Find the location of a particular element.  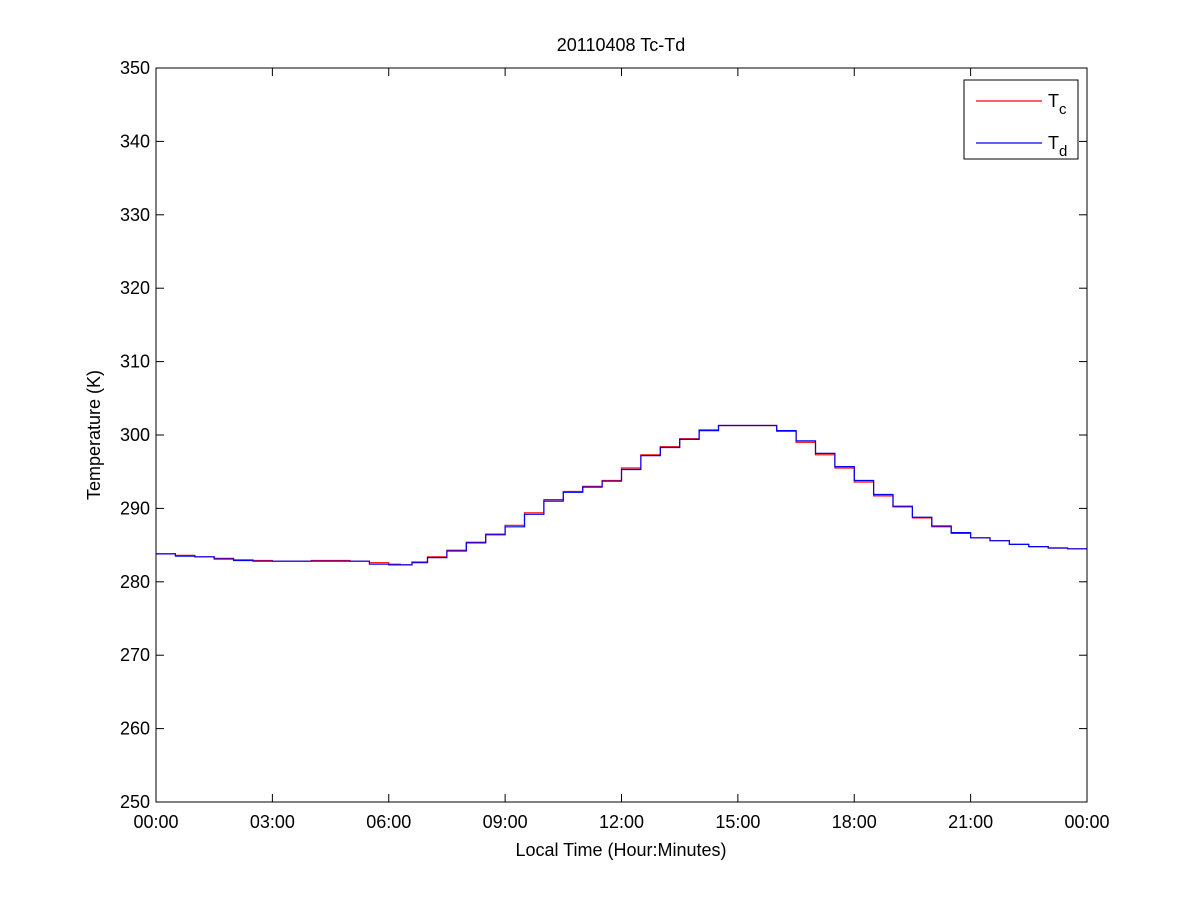

series-layer is located at coordinates (621, 495).